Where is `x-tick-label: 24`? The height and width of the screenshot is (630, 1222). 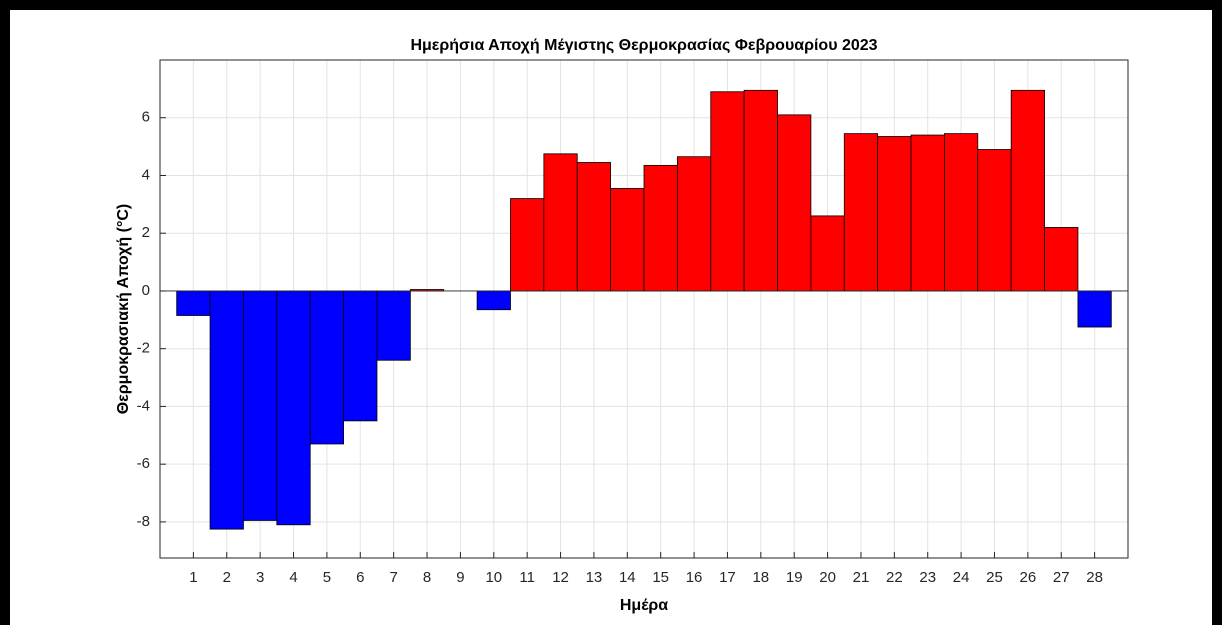 x-tick-label: 24 is located at coordinates (961, 577).